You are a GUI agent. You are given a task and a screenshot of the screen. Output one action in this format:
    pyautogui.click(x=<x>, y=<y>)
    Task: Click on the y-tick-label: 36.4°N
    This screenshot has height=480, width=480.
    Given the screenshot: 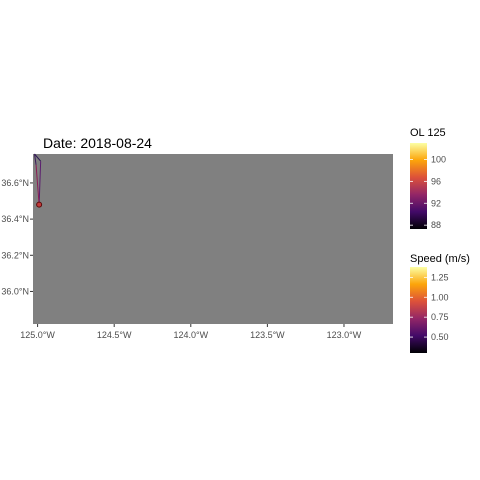 What is the action you would take?
    pyautogui.click(x=15, y=219)
    